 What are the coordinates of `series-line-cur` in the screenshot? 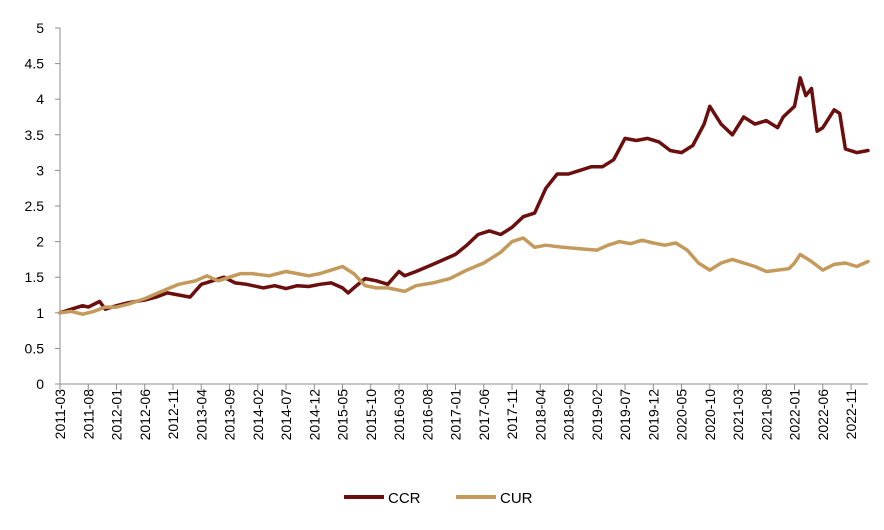 It's located at (464, 276).